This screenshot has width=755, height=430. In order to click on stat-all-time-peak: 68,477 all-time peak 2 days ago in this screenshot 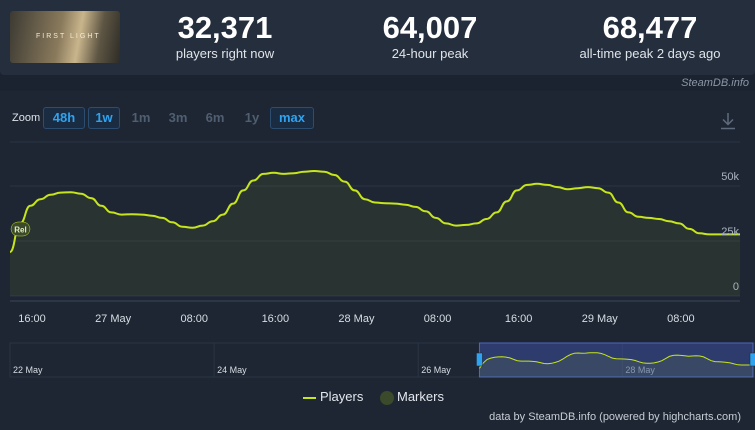, I will do `click(650, 36)`.